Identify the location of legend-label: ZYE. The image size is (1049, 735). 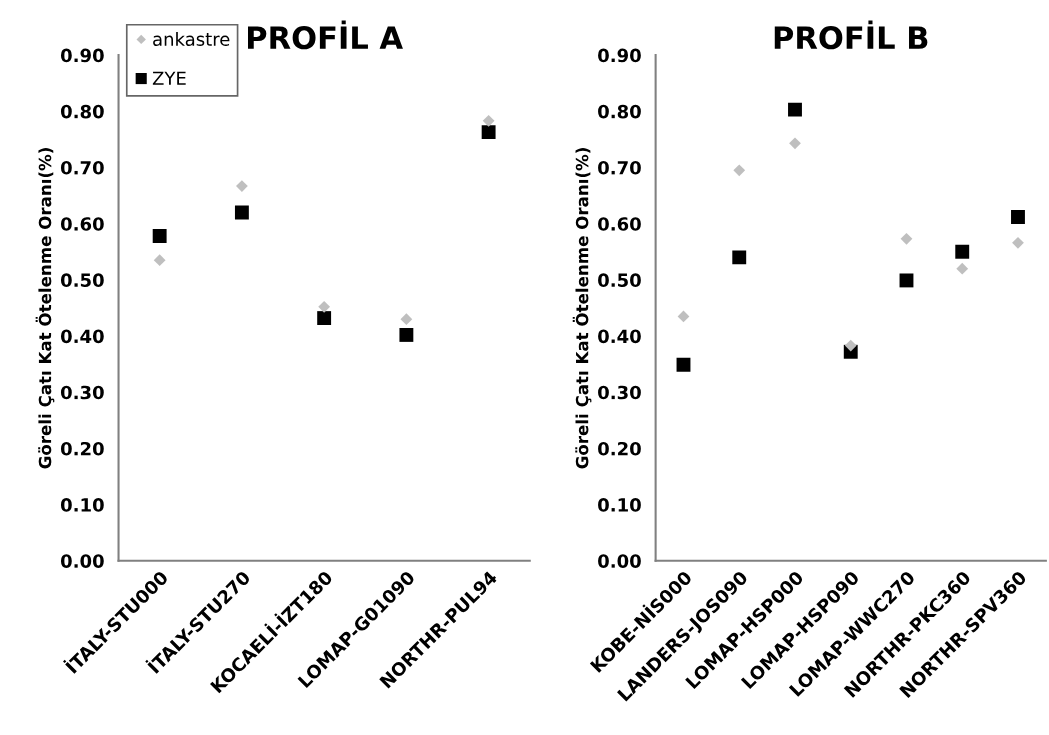
(169, 78).